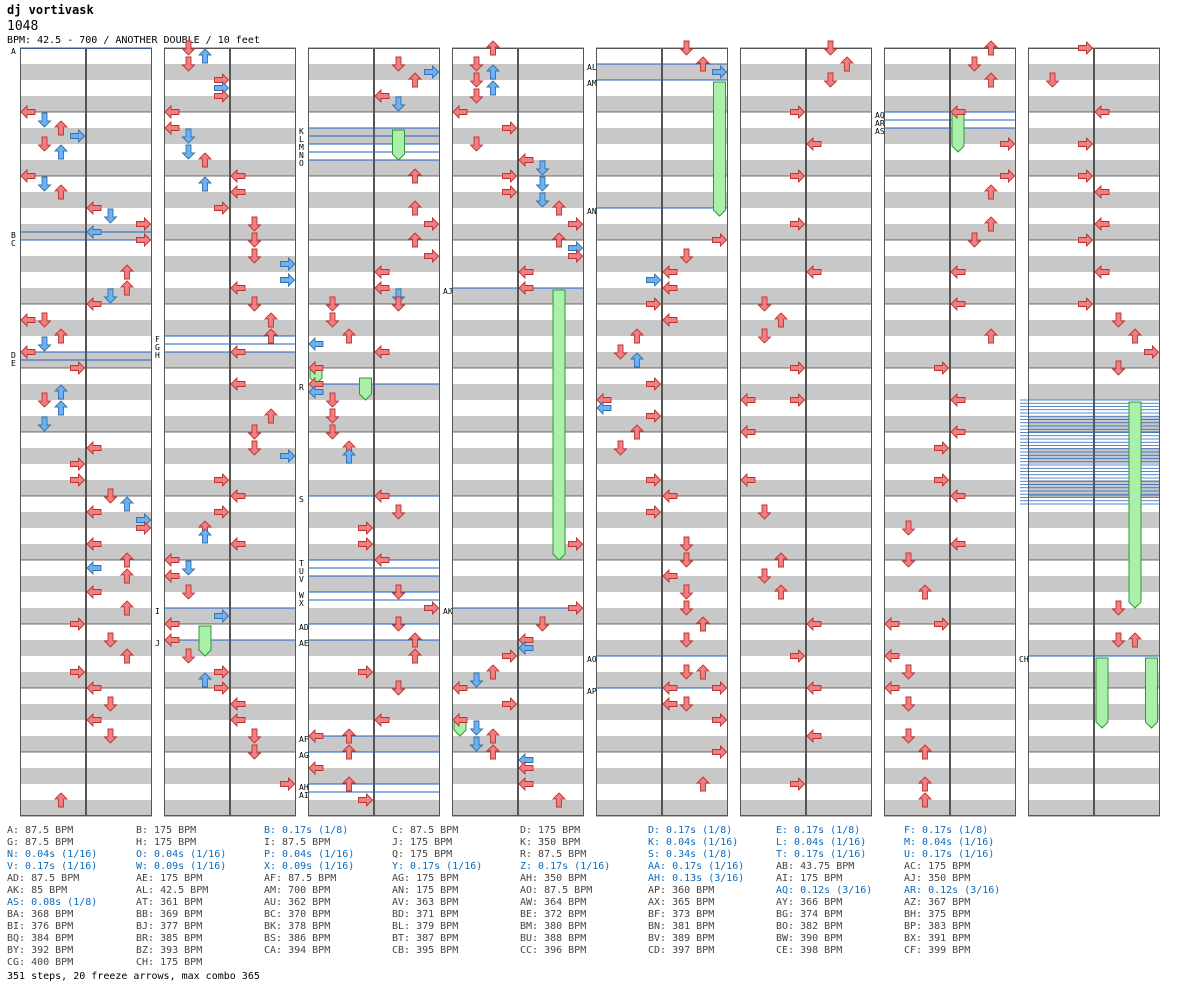 This screenshot has height=1008, width=1184. I want to click on bpm-change-label: AJ, so click(448, 291).